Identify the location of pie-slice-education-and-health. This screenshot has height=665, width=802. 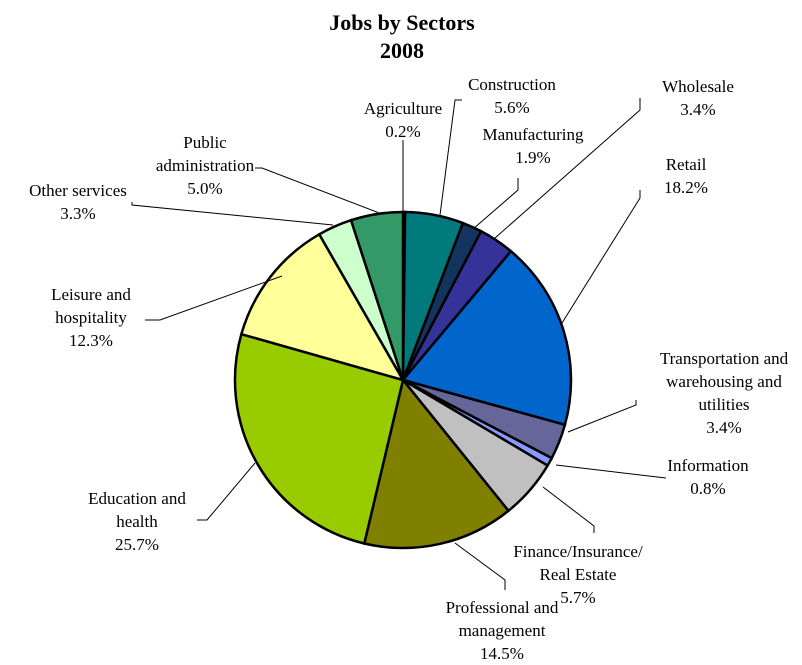
(319, 438).